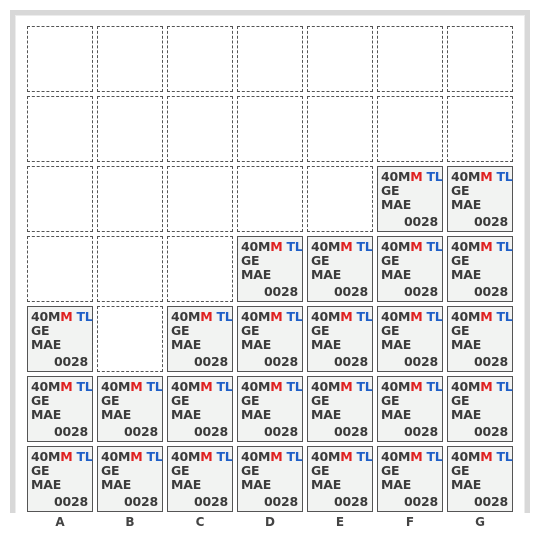 The width and height of the screenshot is (541, 533). I want to click on column-label: E, so click(340, 522).